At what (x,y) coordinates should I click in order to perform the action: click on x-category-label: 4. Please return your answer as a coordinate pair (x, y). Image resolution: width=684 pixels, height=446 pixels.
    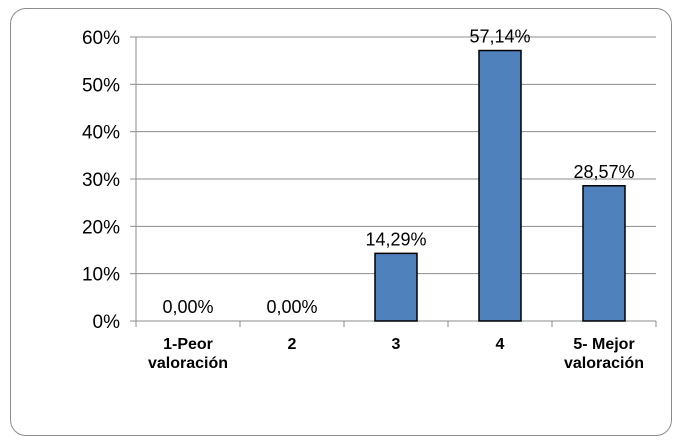
    Looking at the image, I should click on (500, 344).